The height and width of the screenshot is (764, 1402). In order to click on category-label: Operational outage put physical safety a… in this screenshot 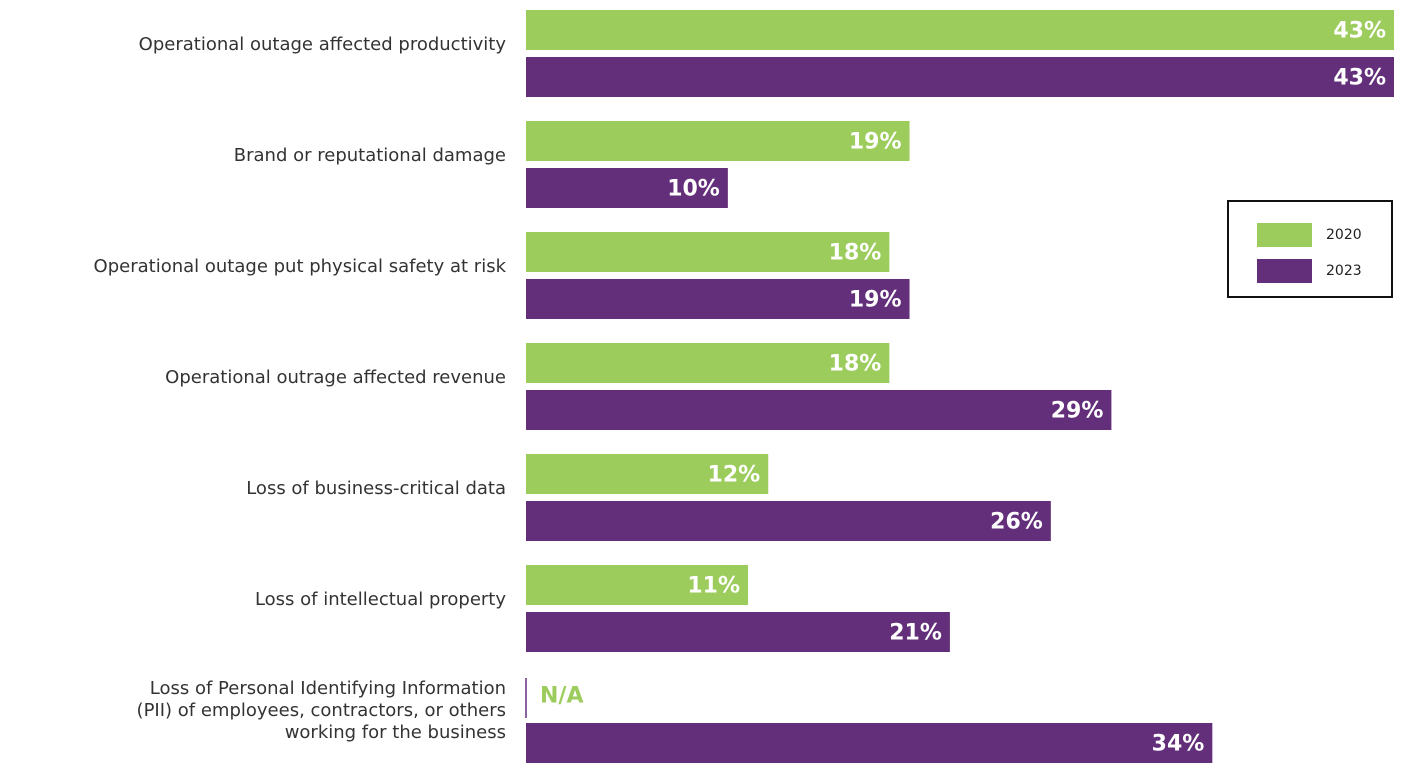, I will do `click(299, 266)`.